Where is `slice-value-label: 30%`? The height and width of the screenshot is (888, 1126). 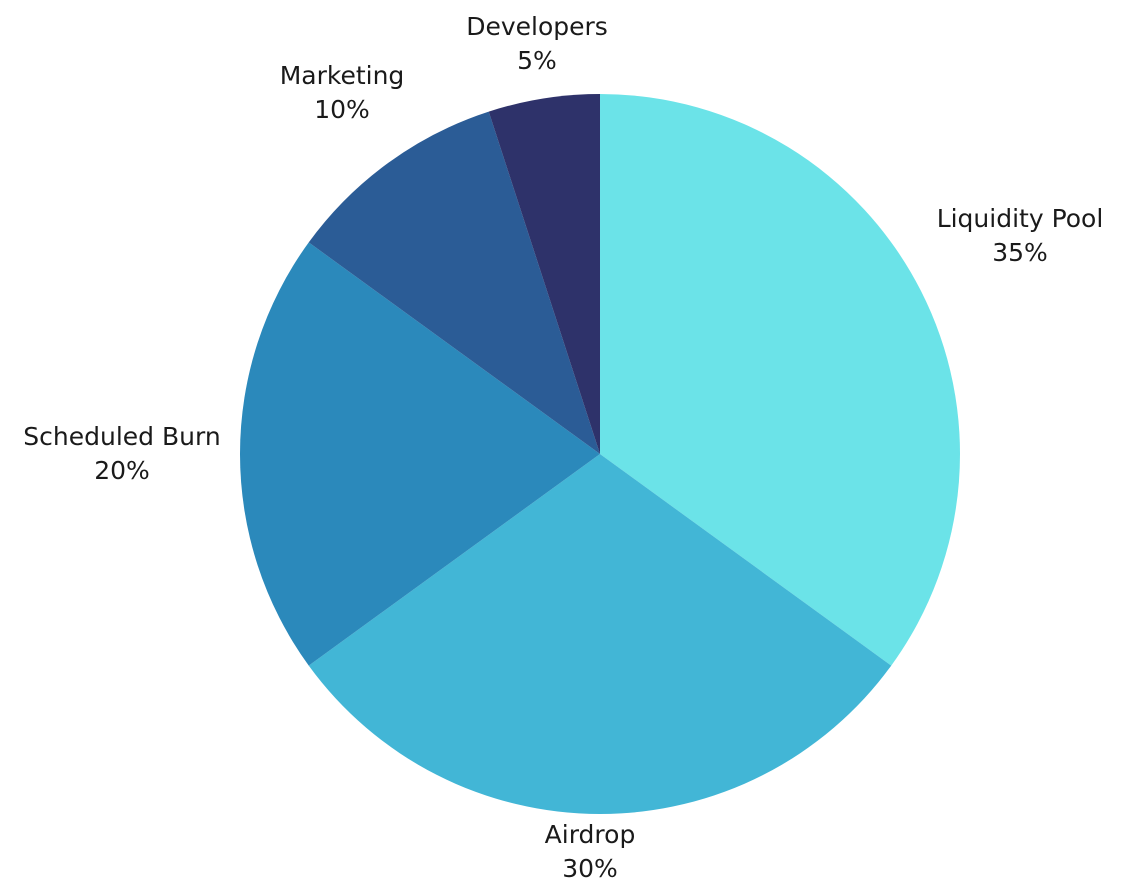
slice-value-label: 30% is located at coordinates (590, 868).